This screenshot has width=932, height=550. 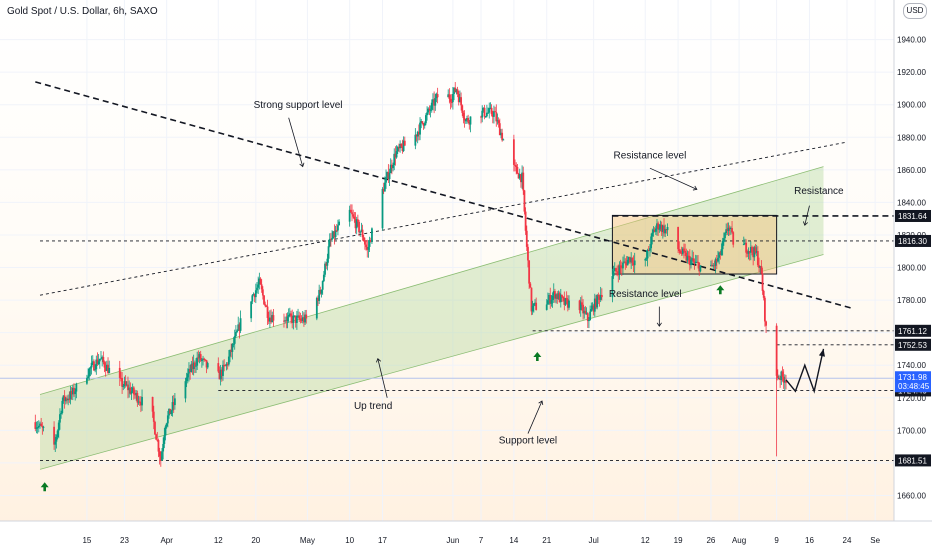 What do you see at coordinates (513, 540) in the screenshot?
I see `x-tick-label: 14` at bounding box center [513, 540].